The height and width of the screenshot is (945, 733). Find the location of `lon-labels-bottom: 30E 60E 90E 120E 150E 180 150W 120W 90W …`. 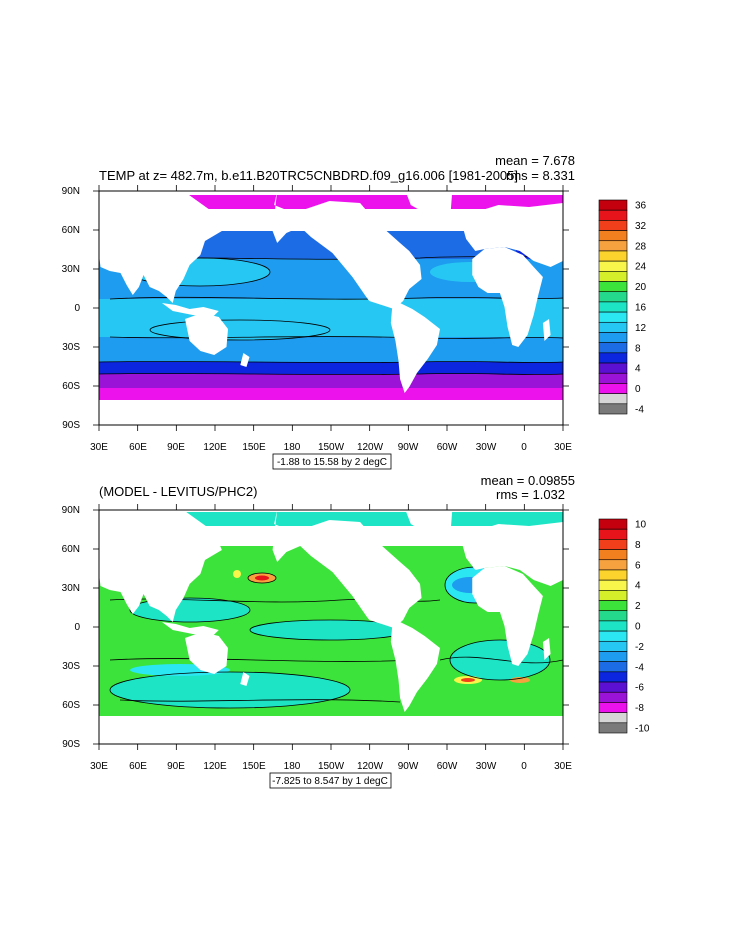

lon-labels-bottom: 30E 60E 90E 120E 150E 180 150W 120W 90W … is located at coordinates (331, 766).